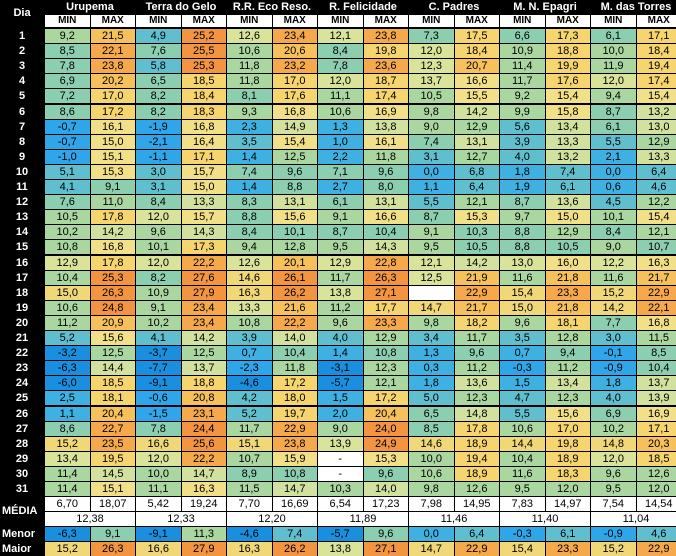 The height and width of the screenshot is (556, 676). Describe the element at coordinates (567, 368) in the screenshot. I see `data-cell: 11,2` at that location.